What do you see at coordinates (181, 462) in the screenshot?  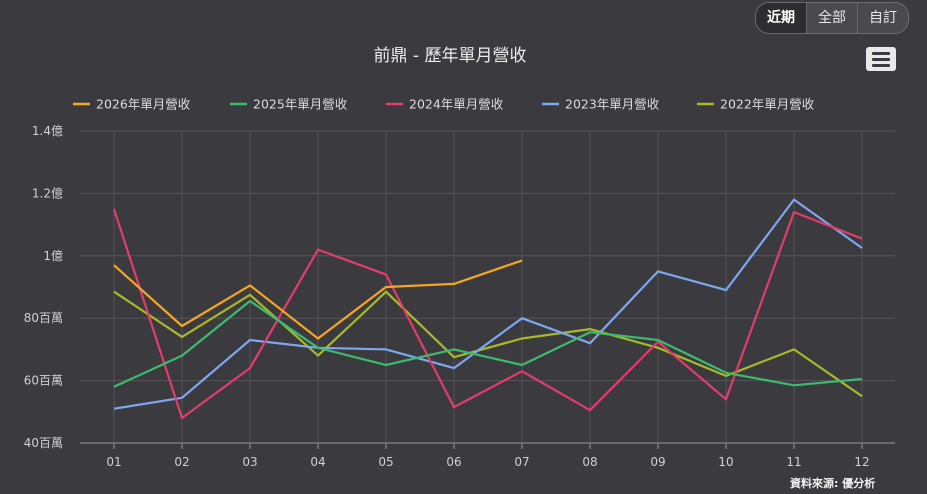 I see `x-tick-label: 02` at bounding box center [181, 462].